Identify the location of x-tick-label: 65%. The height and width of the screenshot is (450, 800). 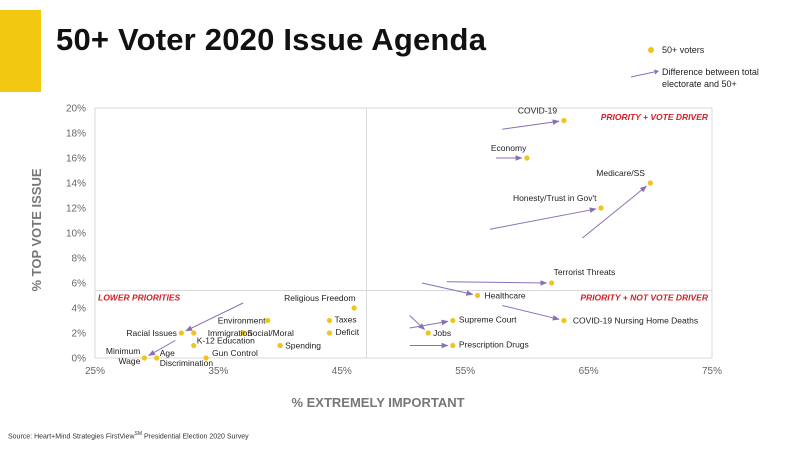
(589, 371).